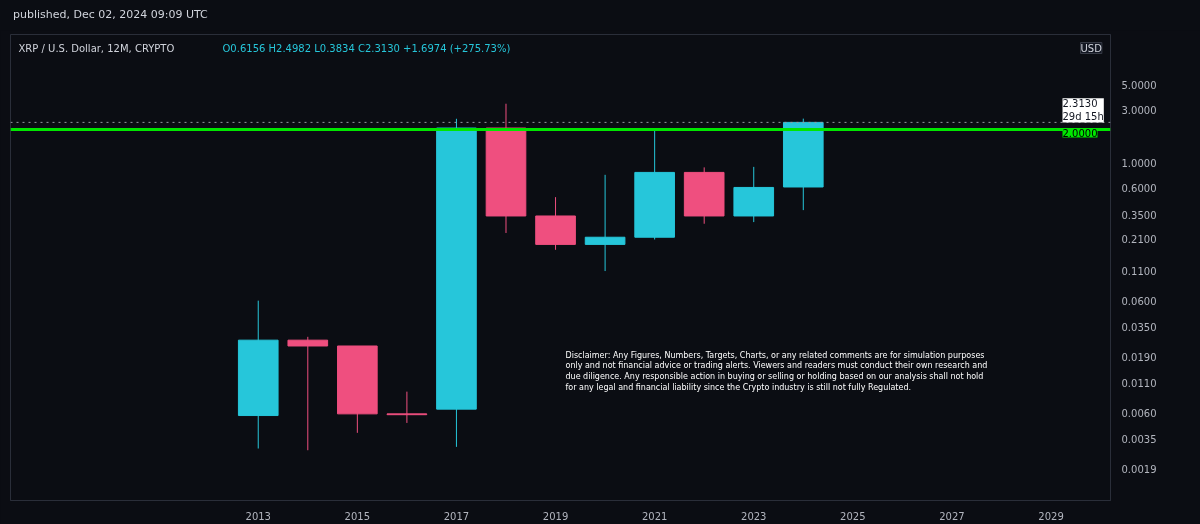 The image size is (1200, 524). Describe the element at coordinates (654, 516) in the screenshot. I see `x-tick-label: 2021` at that location.